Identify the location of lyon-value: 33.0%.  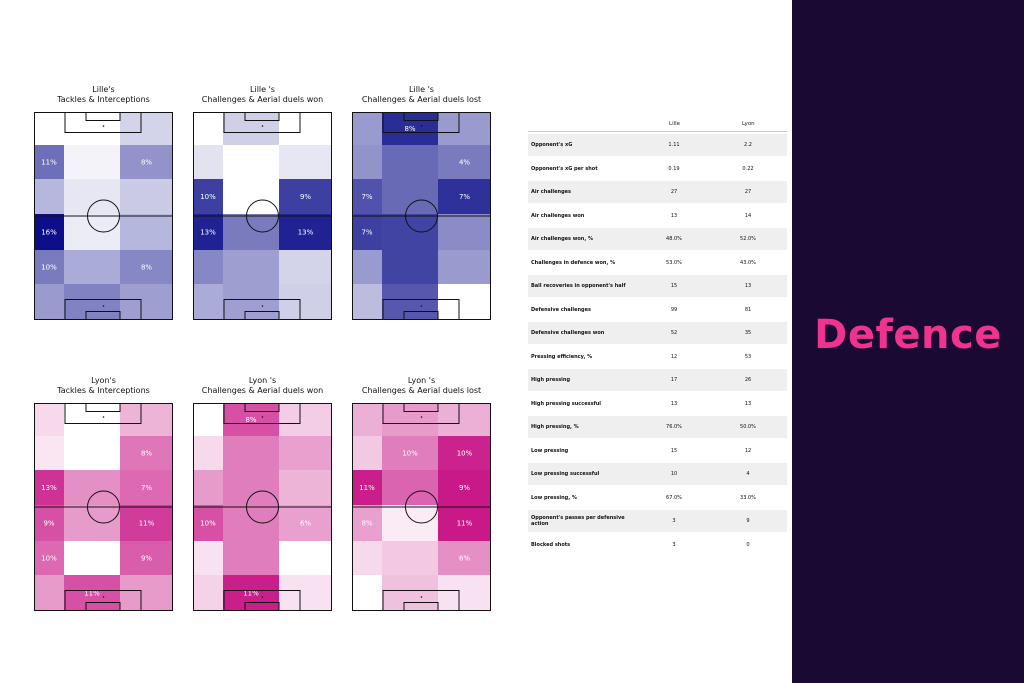
(748, 497).